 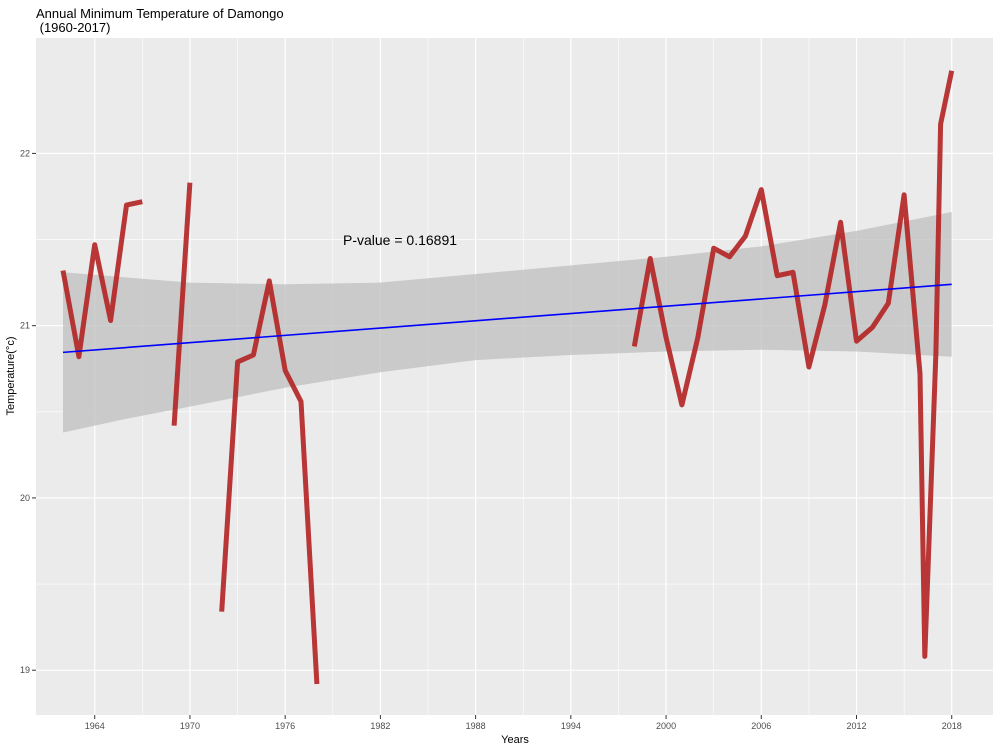 What do you see at coordinates (28, 411) in the screenshot?
I see `y-axis: 19 20 21 22` at bounding box center [28, 411].